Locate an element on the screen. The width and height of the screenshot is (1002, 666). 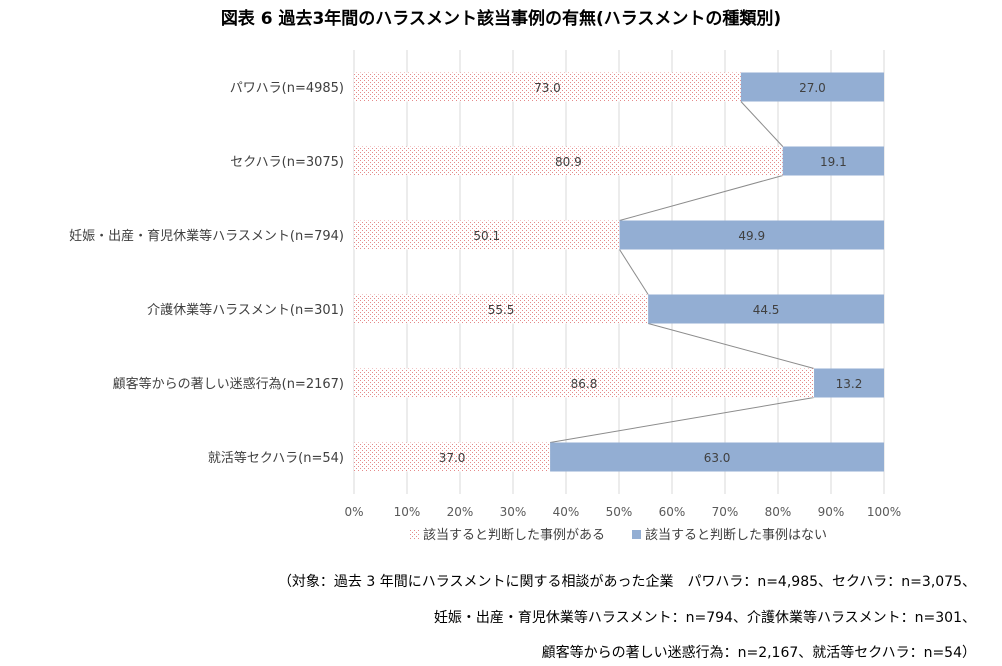
note-line-3: 顧客等からの著しい迷惑行為：n=2,167、就活等セクハラ：n=54） is located at coordinates (758, 653).